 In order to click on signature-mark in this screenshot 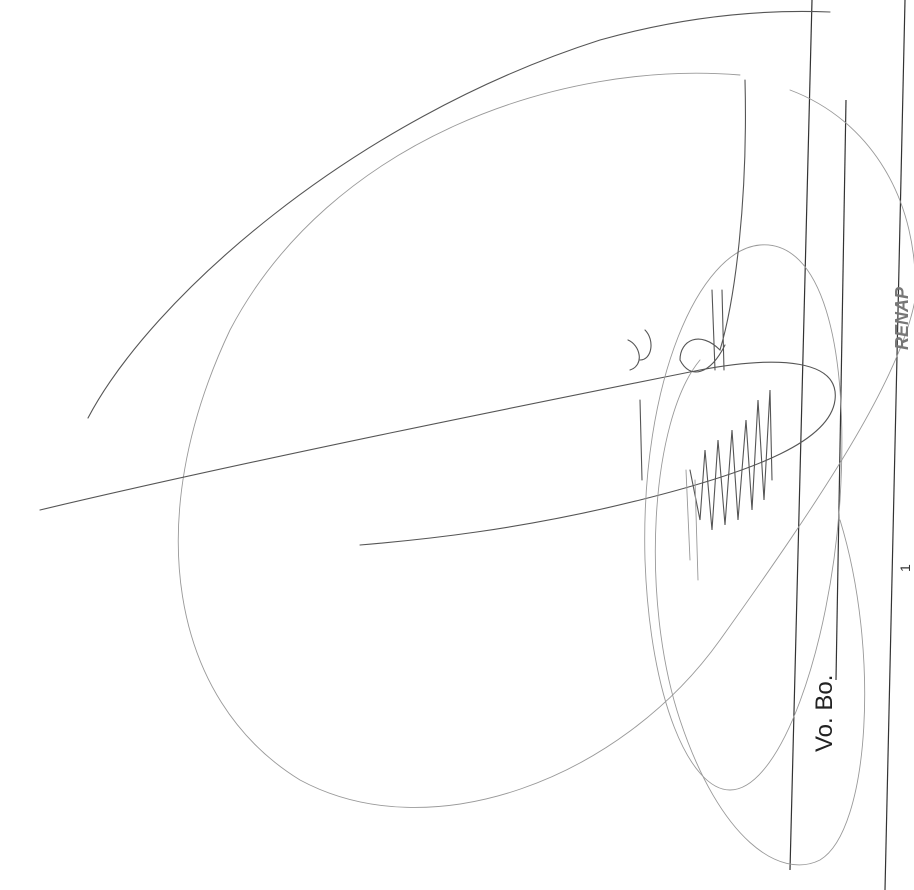, I will do `click(639, 405)`.